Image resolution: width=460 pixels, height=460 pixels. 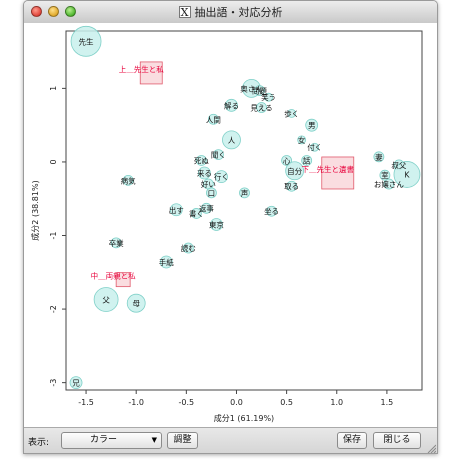 I want to click on variable-label: 下＿先生と遺書, so click(x=328, y=169).